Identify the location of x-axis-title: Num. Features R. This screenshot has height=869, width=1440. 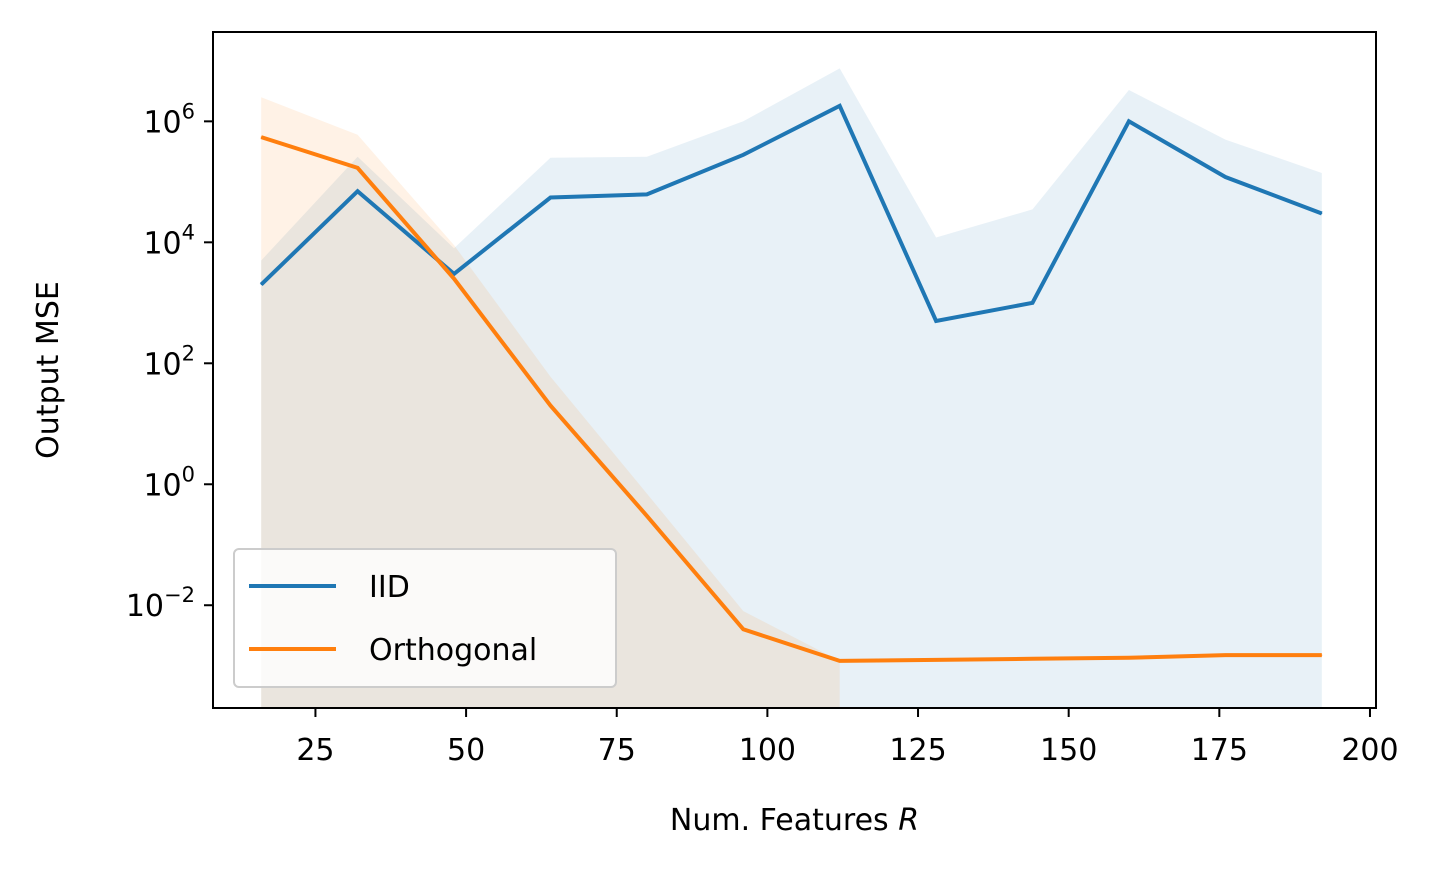
(794, 820).